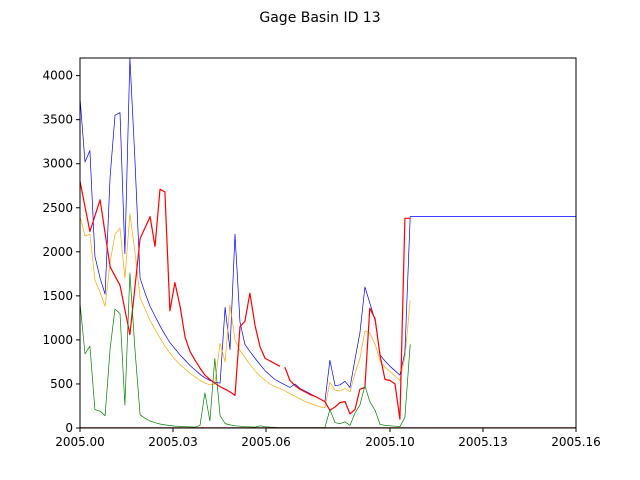 This screenshot has width=640, height=480. What do you see at coordinates (61, 384) in the screenshot?
I see `y-tick-label: 500` at bounding box center [61, 384].